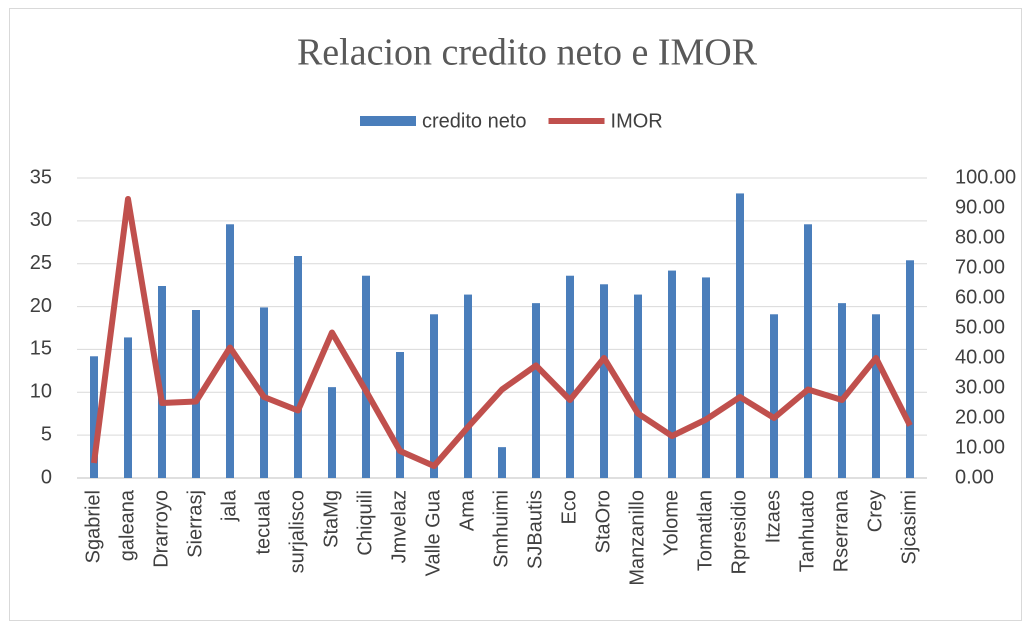 The image size is (1032, 623). What do you see at coordinates (739, 532) in the screenshot?
I see `x-tick-label: Rpresidio` at bounding box center [739, 532].